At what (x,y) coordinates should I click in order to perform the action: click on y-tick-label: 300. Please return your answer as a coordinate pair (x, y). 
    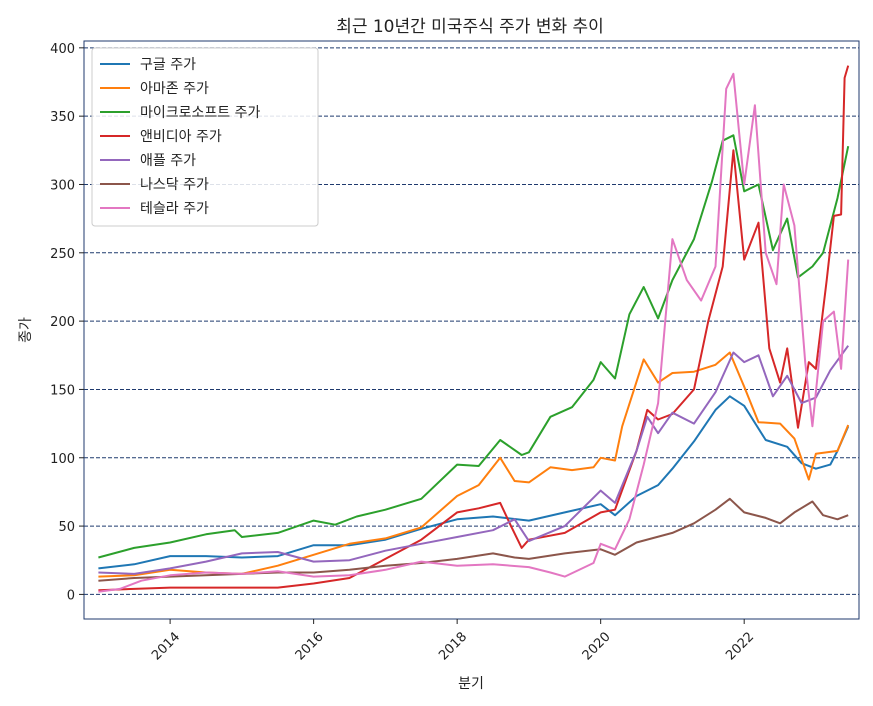
    Looking at the image, I should click on (62, 185).